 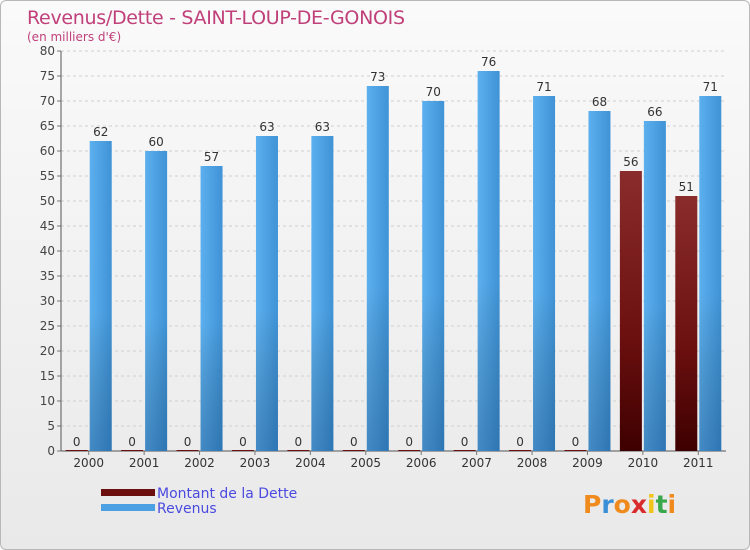 I want to click on x-tick-label: 2010, so click(x=643, y=463).